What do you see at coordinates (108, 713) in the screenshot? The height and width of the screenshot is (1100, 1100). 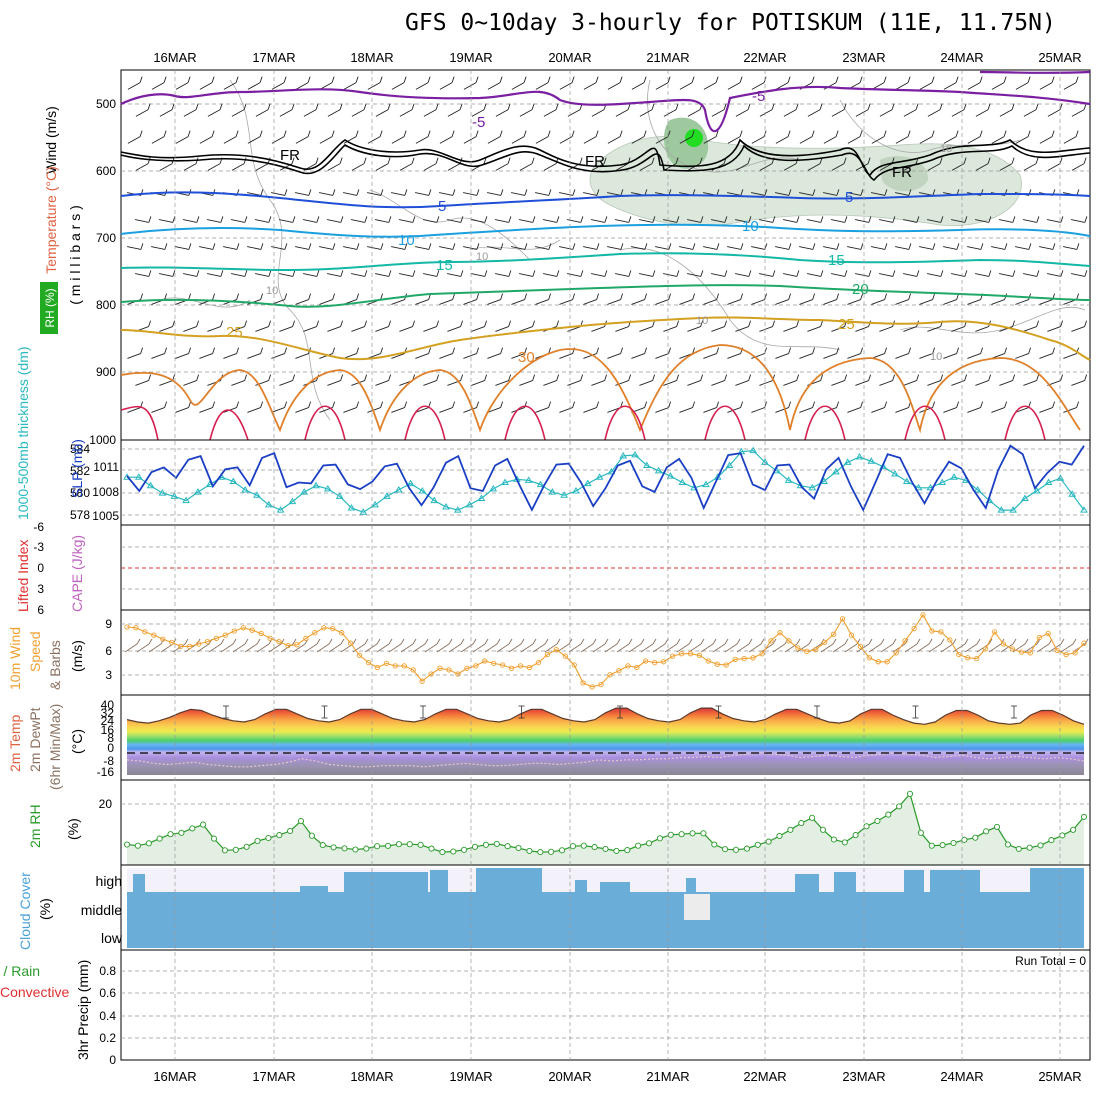 I see `tick-t-32: 32` at bounding box center [108, 713].